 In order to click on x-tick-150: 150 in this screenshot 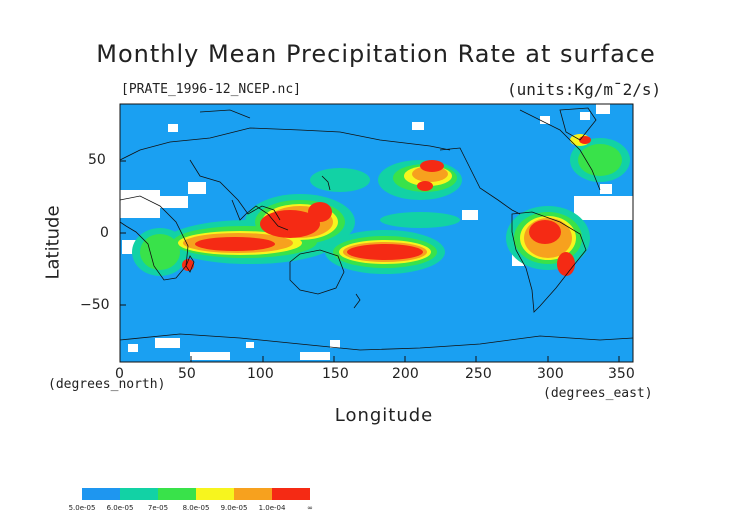, I will do `click(335, 374)`.